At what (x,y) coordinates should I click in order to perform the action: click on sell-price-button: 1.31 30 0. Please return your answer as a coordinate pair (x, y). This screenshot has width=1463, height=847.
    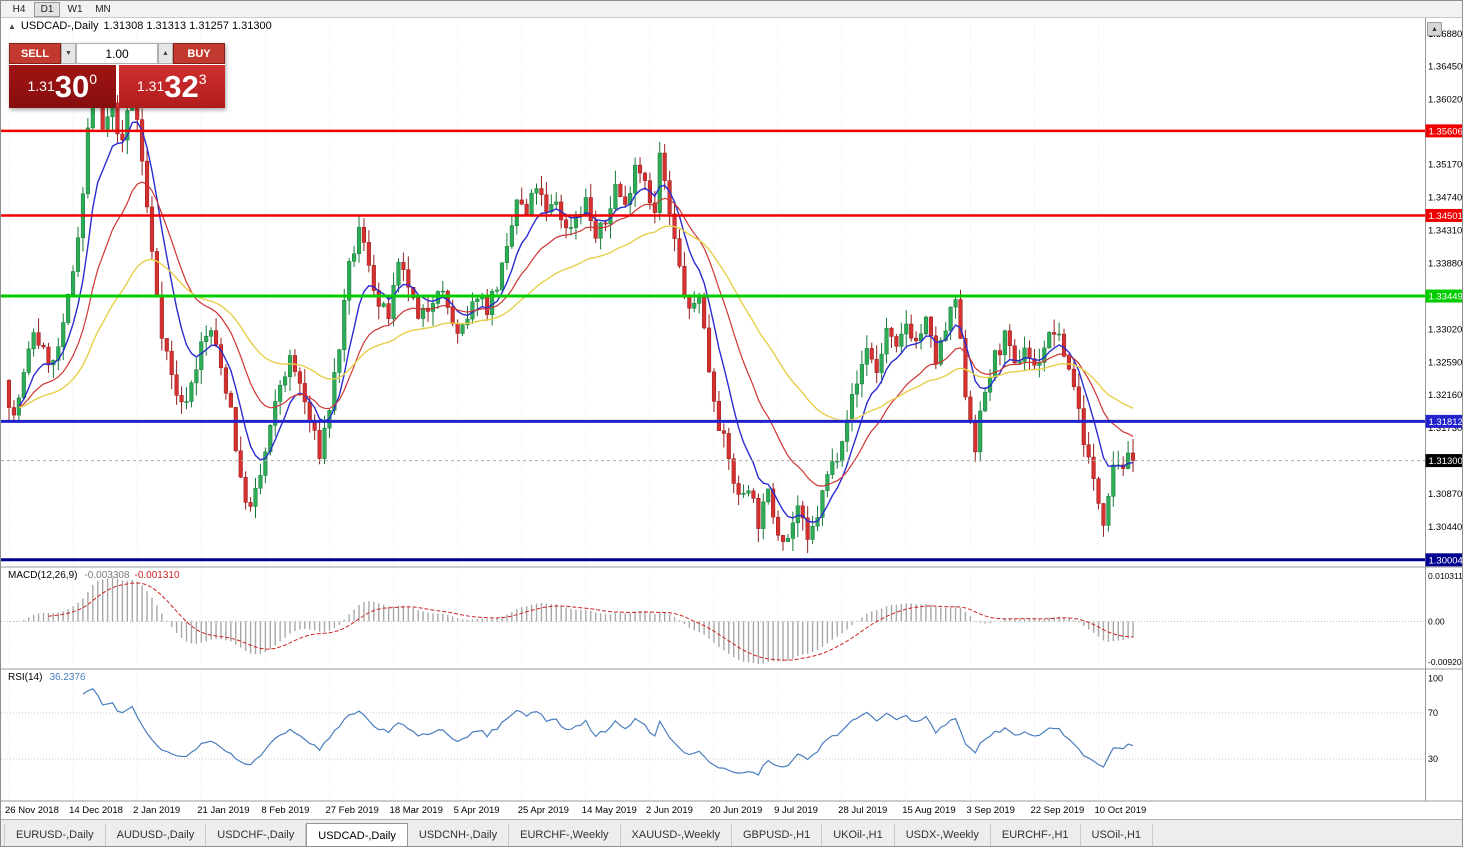
    Looking at the image, I should click on (62, 86).